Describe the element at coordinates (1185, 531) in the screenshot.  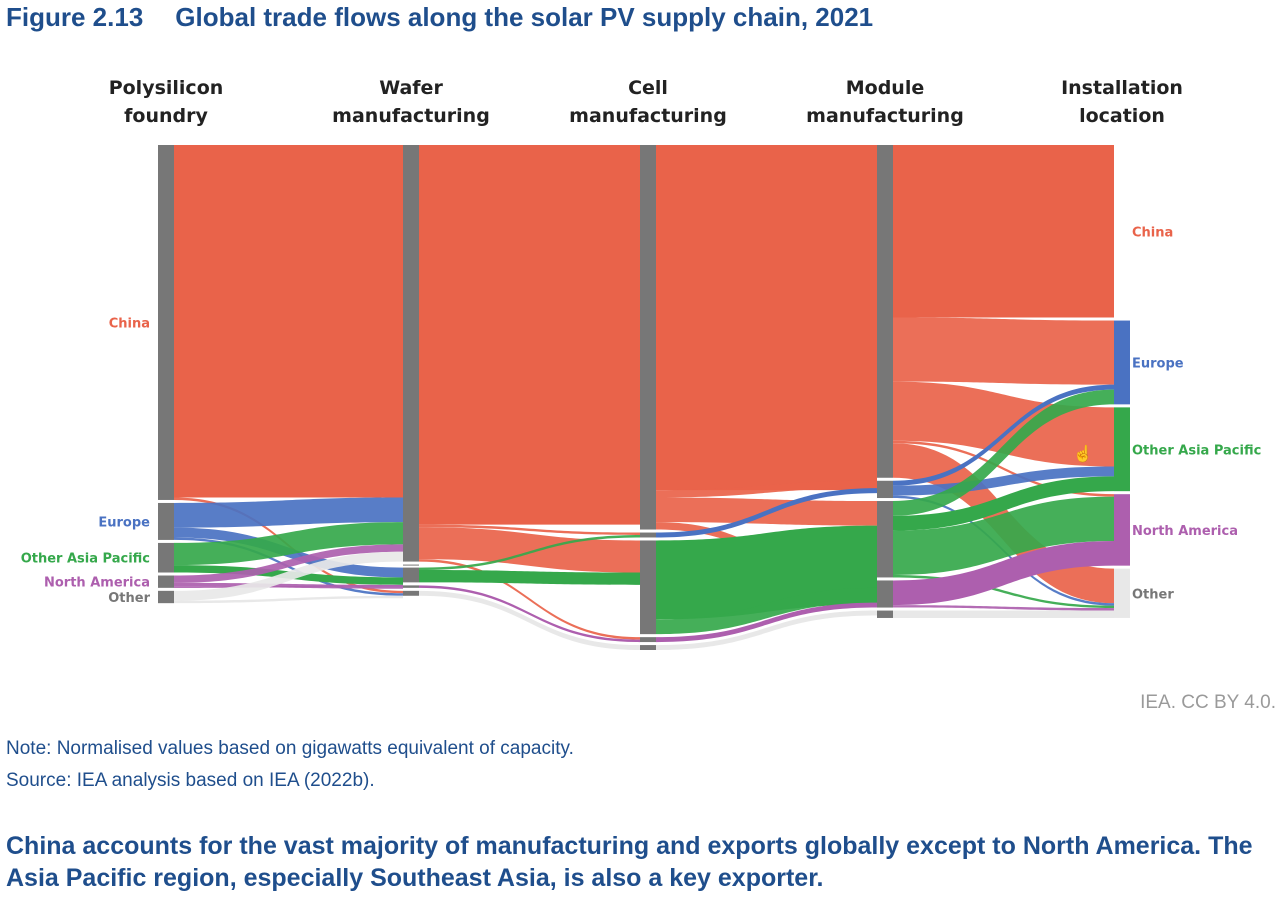
I see `region-label-right-na: North America` at that location.